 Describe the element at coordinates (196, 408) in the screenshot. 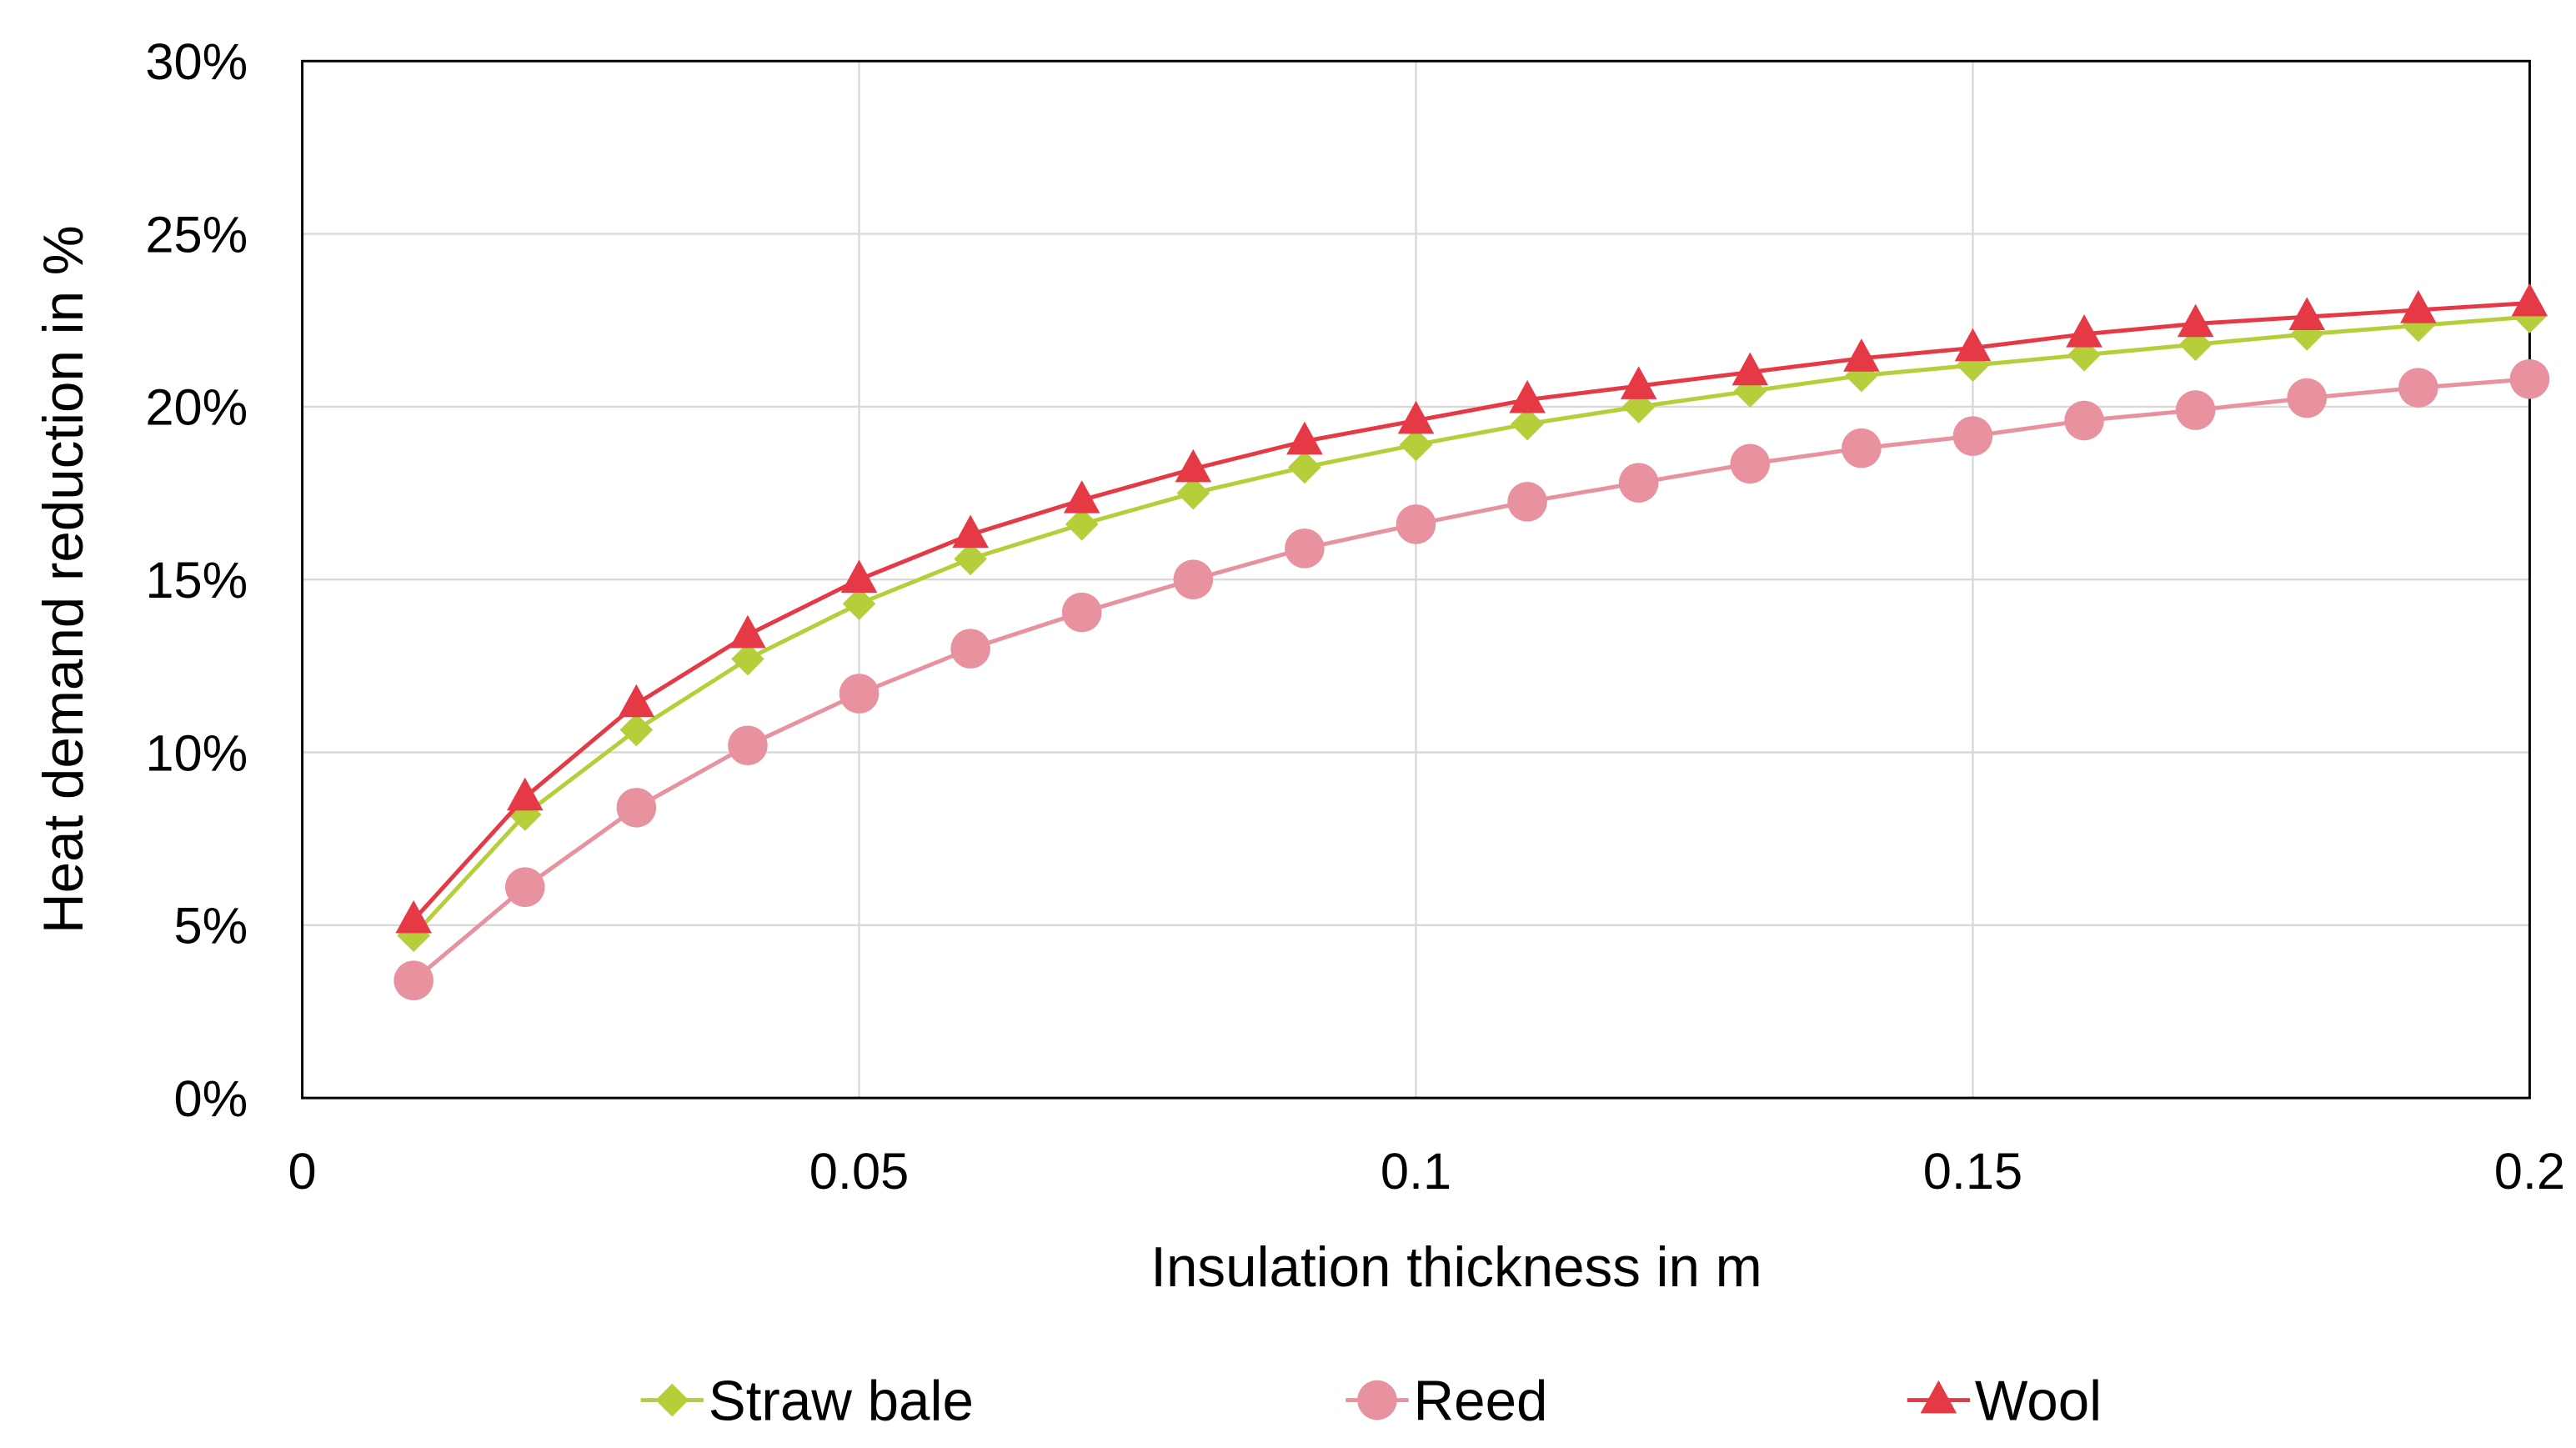

I see `y-tick-label: 20%` at that location.